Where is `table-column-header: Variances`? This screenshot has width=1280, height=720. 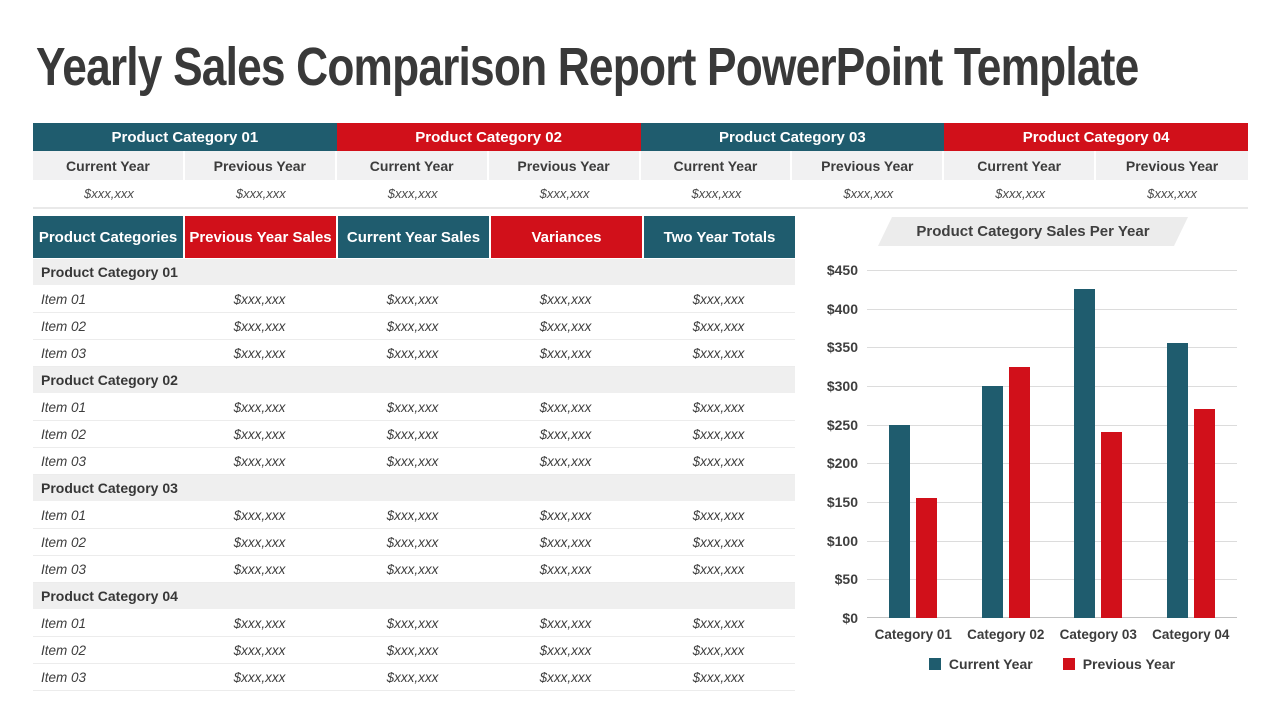
table-column-header: Variances is located at coordinates (566, 237).